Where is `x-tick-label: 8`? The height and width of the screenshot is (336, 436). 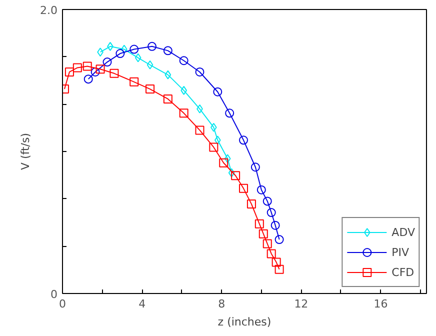 x-tick-label: 8 is located at coordinates (222, 304).